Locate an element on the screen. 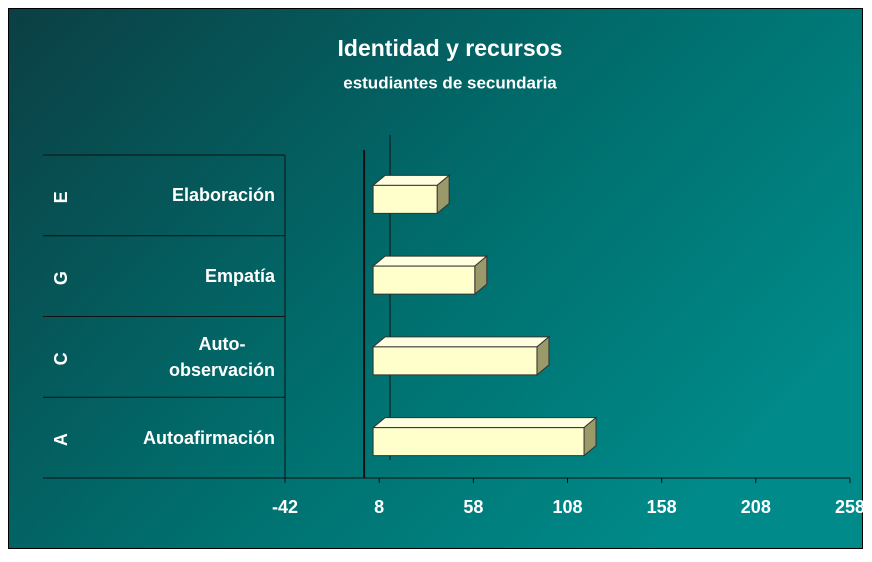 The image size is (872, 562). group-label: E is located at coordinates (61, 197).